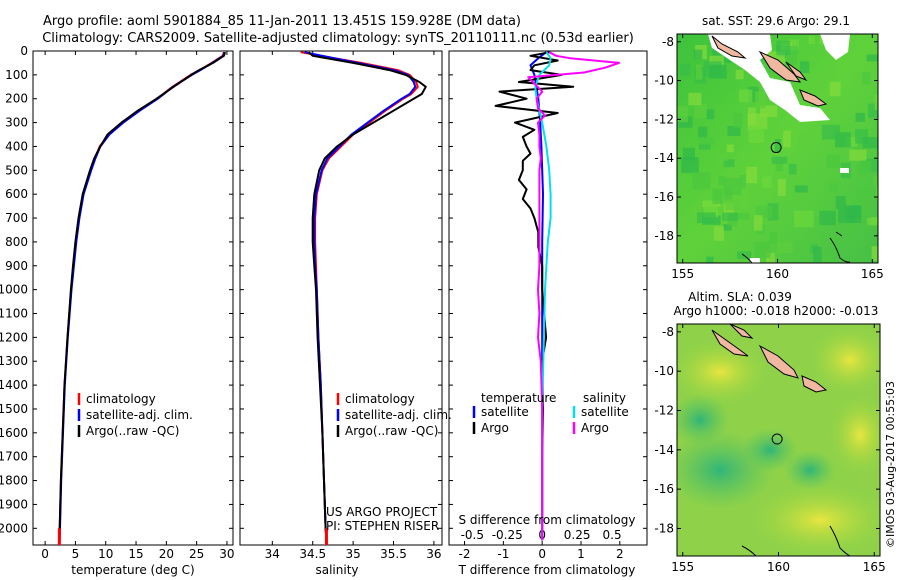 Image resolution: width=900 pixels, height=580 pixels. What do you see at coordinates (16, 123) in the screenshot?
I see `depth-tick-label: 300` at bounding box center [16, 123].